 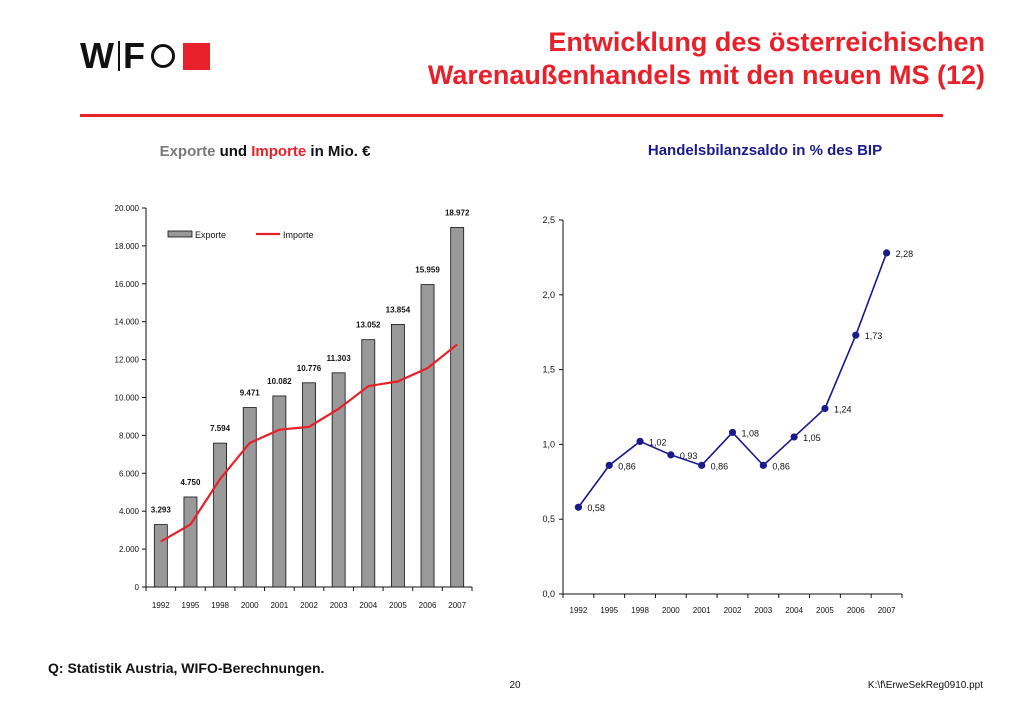 What do you see at coordinates (548, 519) in the screenshot?
I see `y-tick-label: 0,5` at bounding box center [548, 519].